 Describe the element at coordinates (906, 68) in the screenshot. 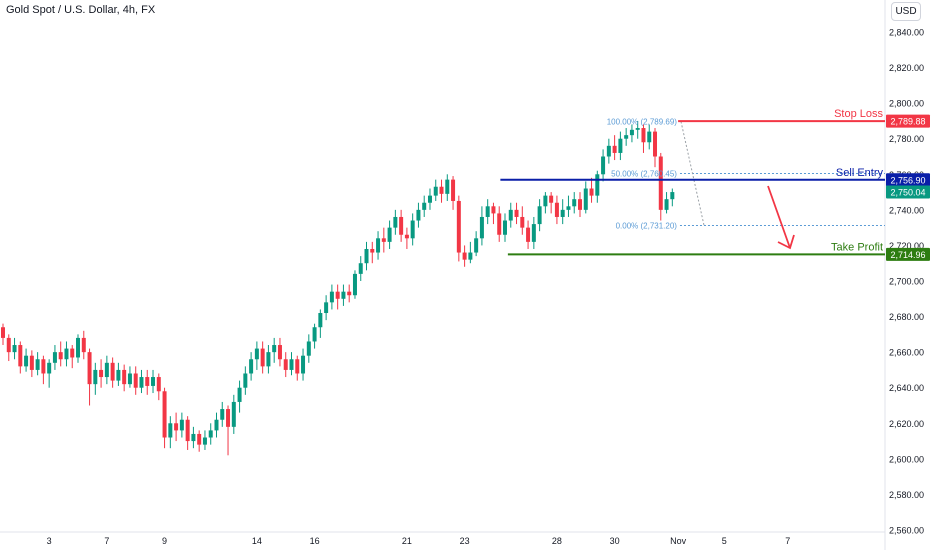

I see `y-tick-label: 2,820.00` at that location.